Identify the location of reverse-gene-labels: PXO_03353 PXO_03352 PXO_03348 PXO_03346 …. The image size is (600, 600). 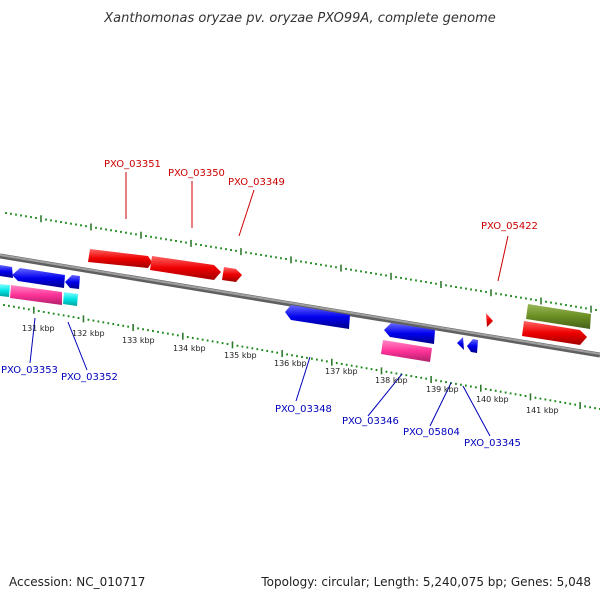
(261, 407).